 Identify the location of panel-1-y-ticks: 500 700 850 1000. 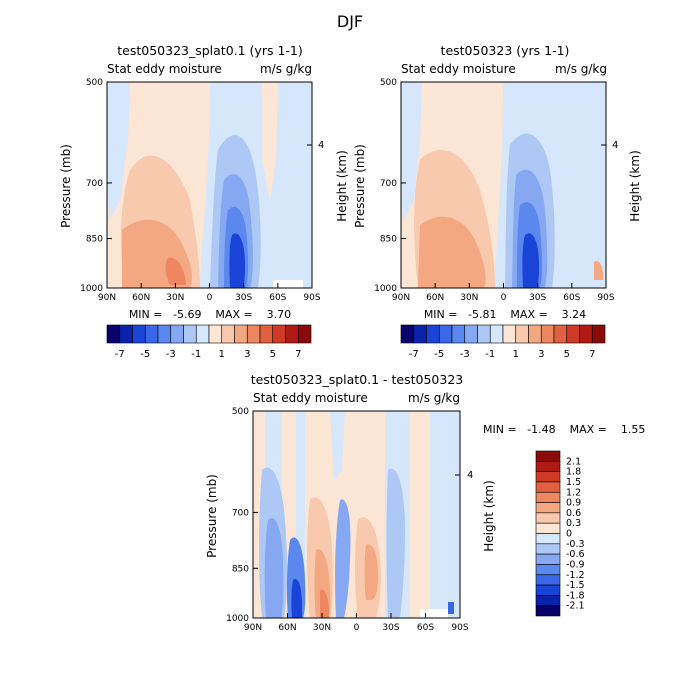
(96, 186).